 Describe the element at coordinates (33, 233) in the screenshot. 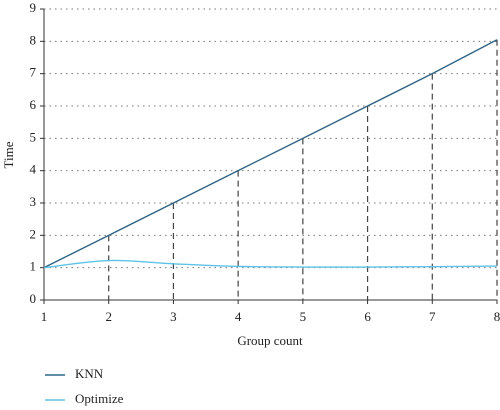

I see `y-tick-label: 2` at that location.